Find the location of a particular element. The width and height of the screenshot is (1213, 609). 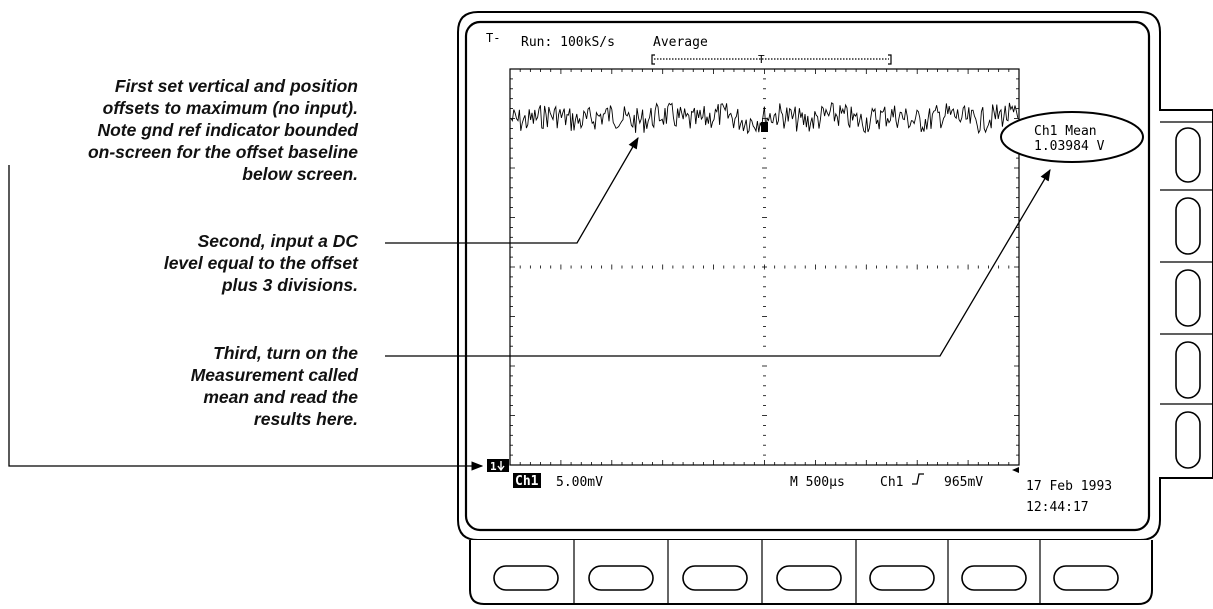

waveform-marker is located at coordinates (764, 127).